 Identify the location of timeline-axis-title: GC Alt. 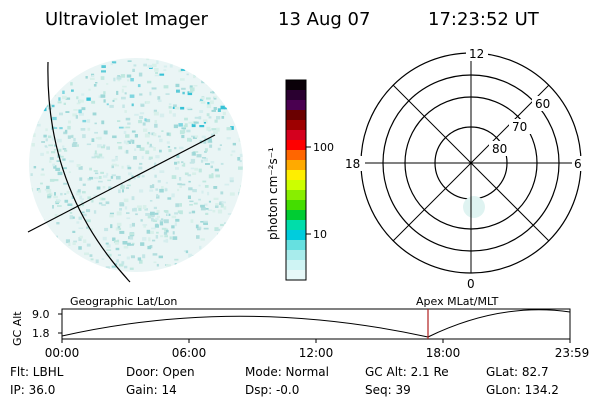
(17, 328).